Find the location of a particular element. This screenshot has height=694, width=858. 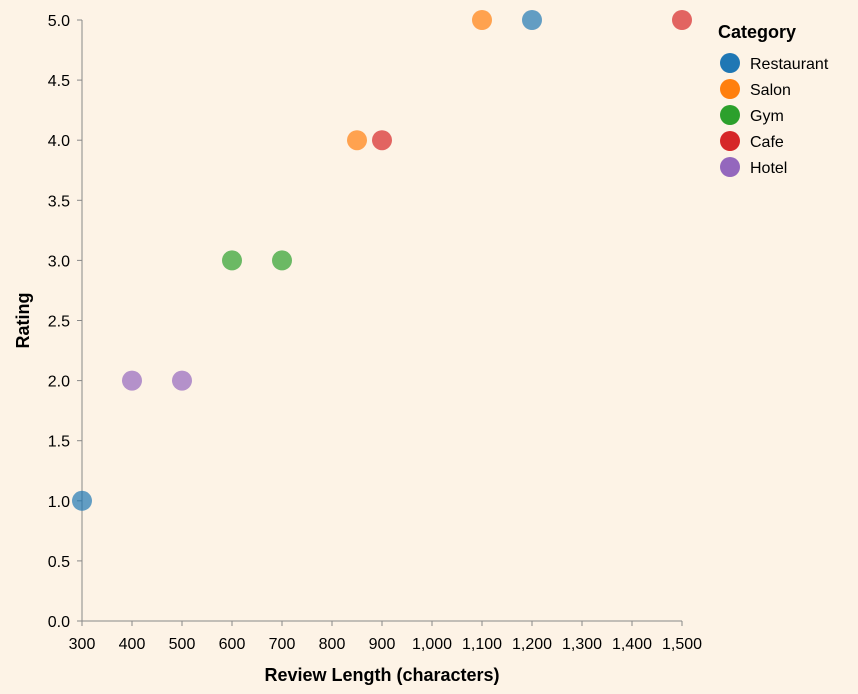

y-axis: 0.0 0.5 1.0 1.5 2.0 2.5 3.0 3.5 4.0 4.5 5.0 is located at coordinates (65, 322).